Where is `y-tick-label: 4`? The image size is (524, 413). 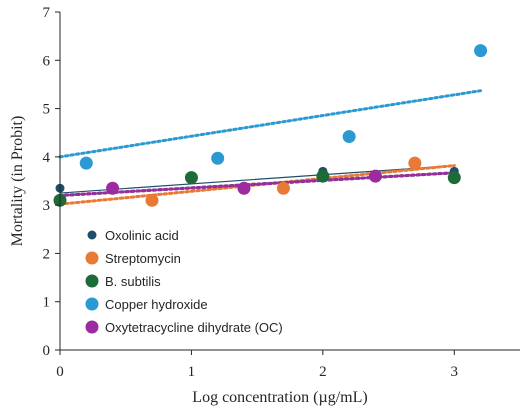
y-tick-label: 4 is located at coordinates (47, 158).